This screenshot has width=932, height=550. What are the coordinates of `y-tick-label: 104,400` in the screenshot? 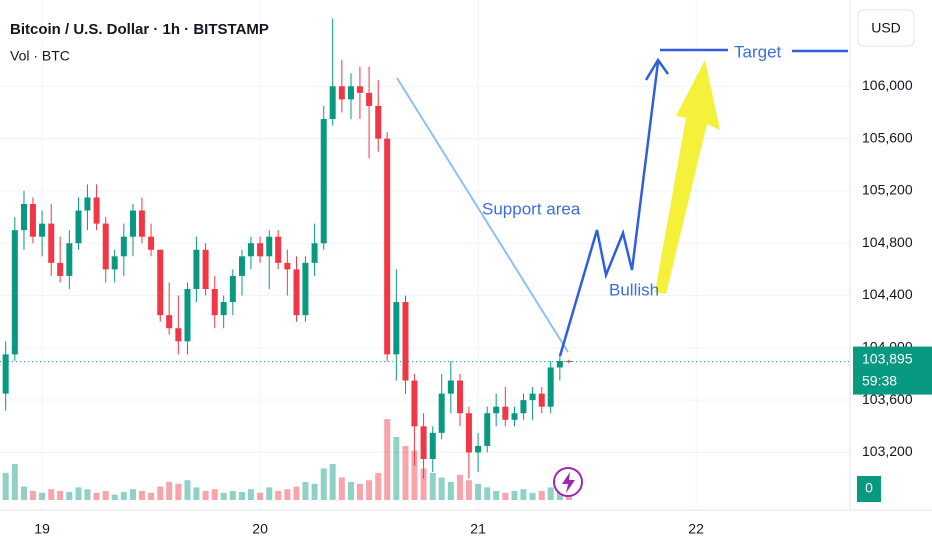 It's located at (887, 294).